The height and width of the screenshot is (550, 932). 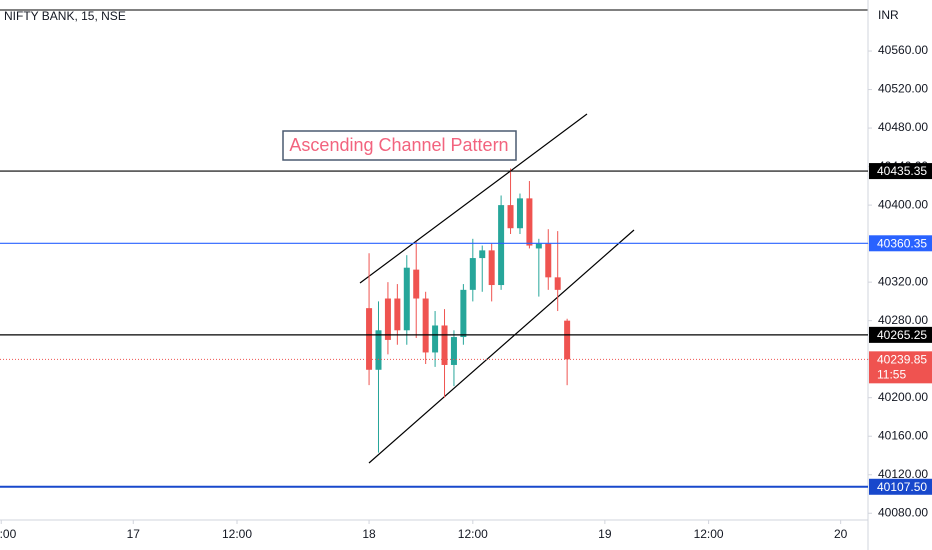 I want to click on price-tag-label: 40435.35, so click(x=902, y=171).